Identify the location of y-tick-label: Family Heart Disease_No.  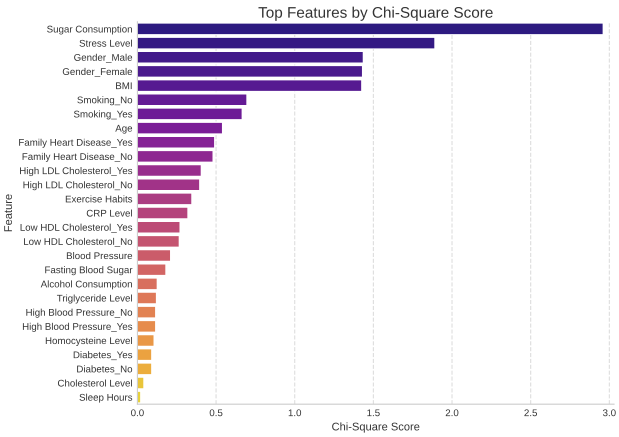
(77, 157).